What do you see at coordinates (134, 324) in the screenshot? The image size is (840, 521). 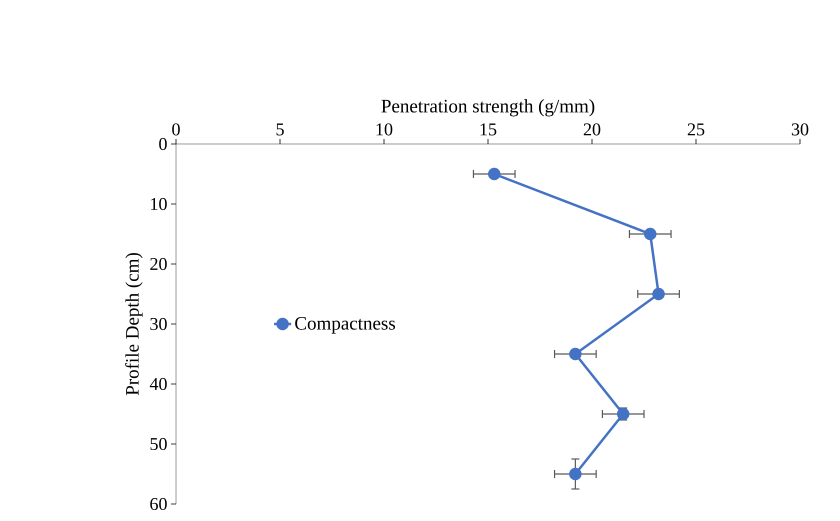 I see `y-axis-title: Profile Depth (cm)` at bounding box center [134, 324].